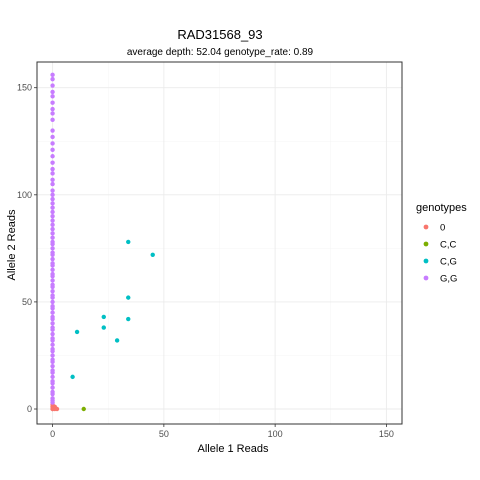  I want to click on legend: genotypes 0 C,C C,G G,G, so click(441, 243).